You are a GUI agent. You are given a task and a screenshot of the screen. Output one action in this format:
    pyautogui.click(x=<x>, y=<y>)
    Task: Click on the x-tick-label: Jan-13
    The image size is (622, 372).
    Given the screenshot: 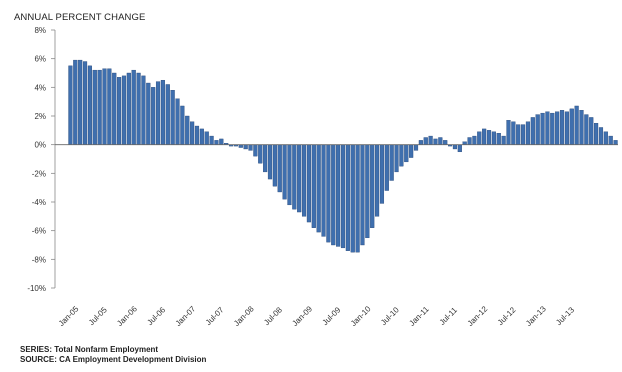 What is the action you would take?
    pyautogui.click(x=536, y=316)
    